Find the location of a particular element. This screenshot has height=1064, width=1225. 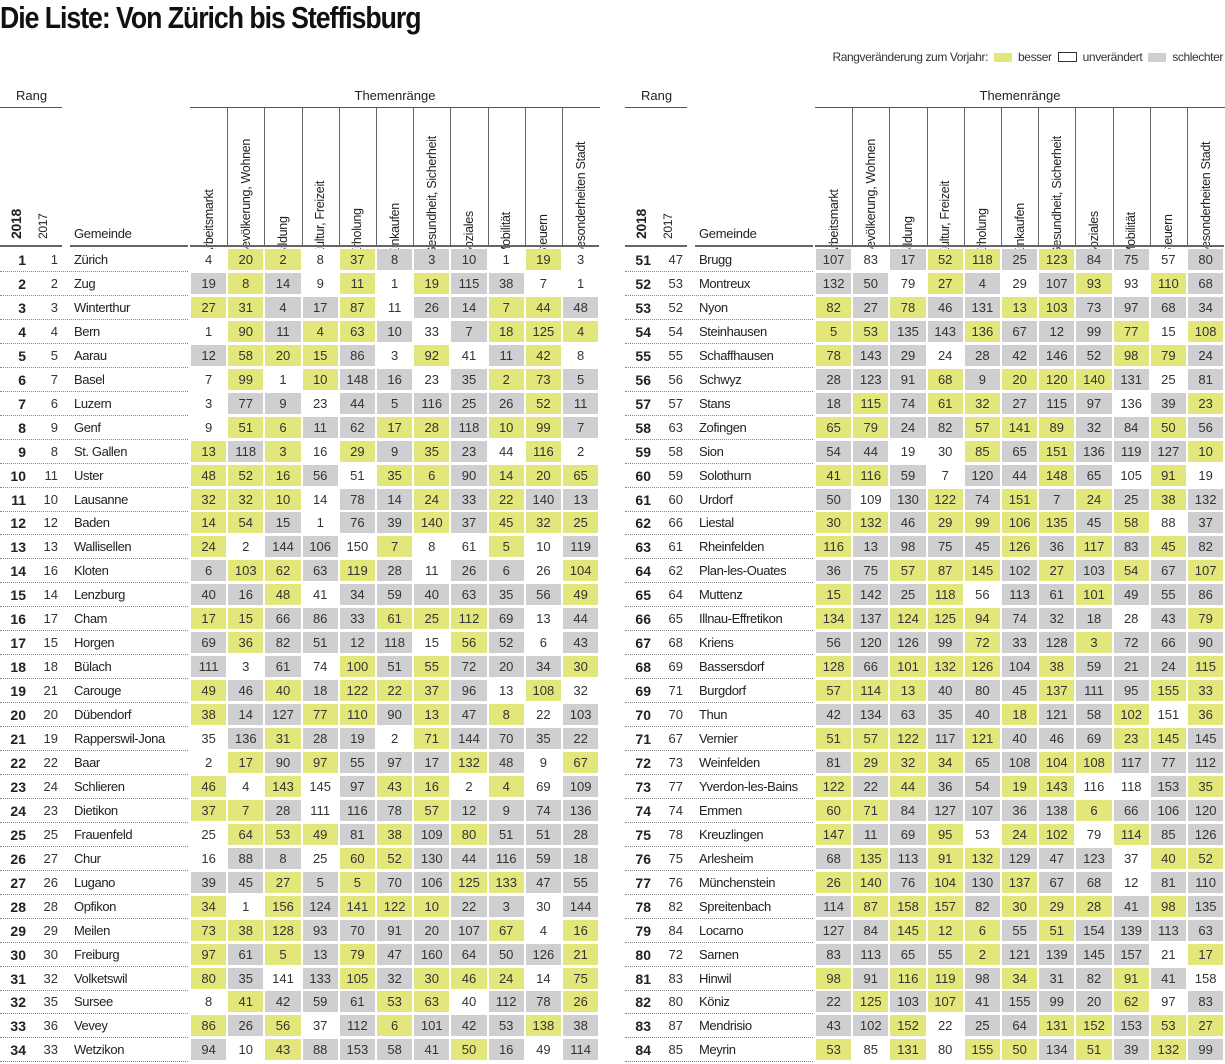

theme-rank-cell: 138 is located at coordinates (543, 1026).